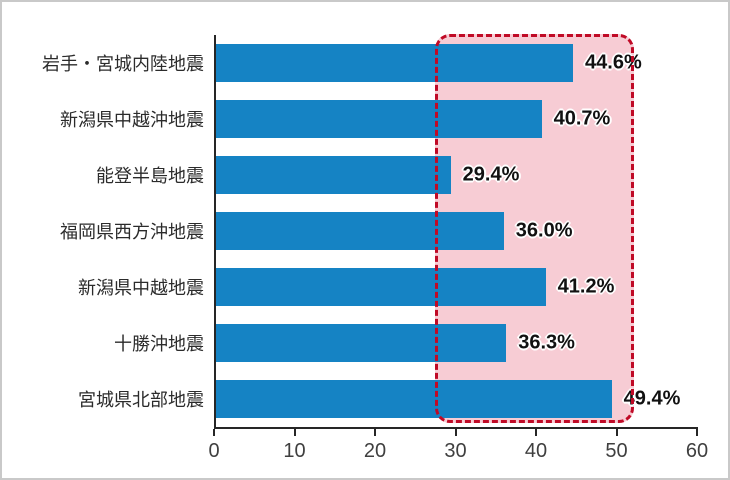  Describe the element at coordinates (123, 64) in the screenshot. I see `category-label: 岩手・宮城内陸地震` at that location.